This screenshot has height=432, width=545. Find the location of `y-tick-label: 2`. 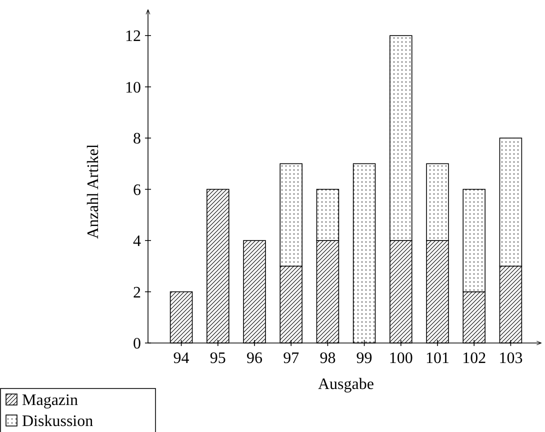

y-tick-label: 2 is located at coordinates (137, 293).